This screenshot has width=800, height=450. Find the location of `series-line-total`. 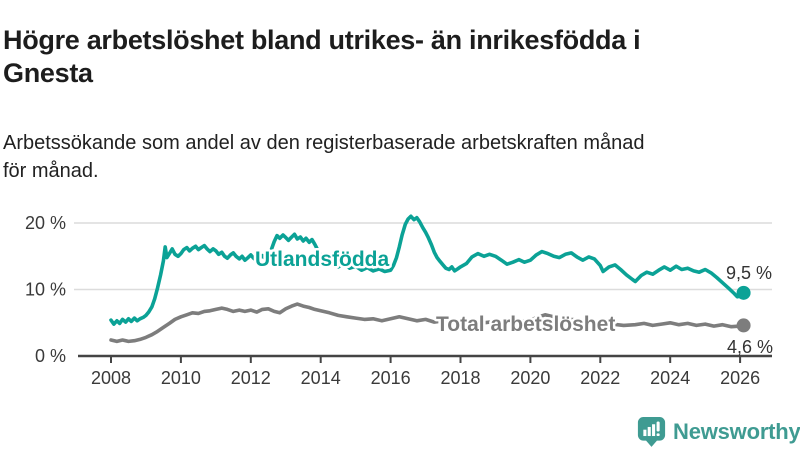

series-line-total is located at coordinates (427, 323).